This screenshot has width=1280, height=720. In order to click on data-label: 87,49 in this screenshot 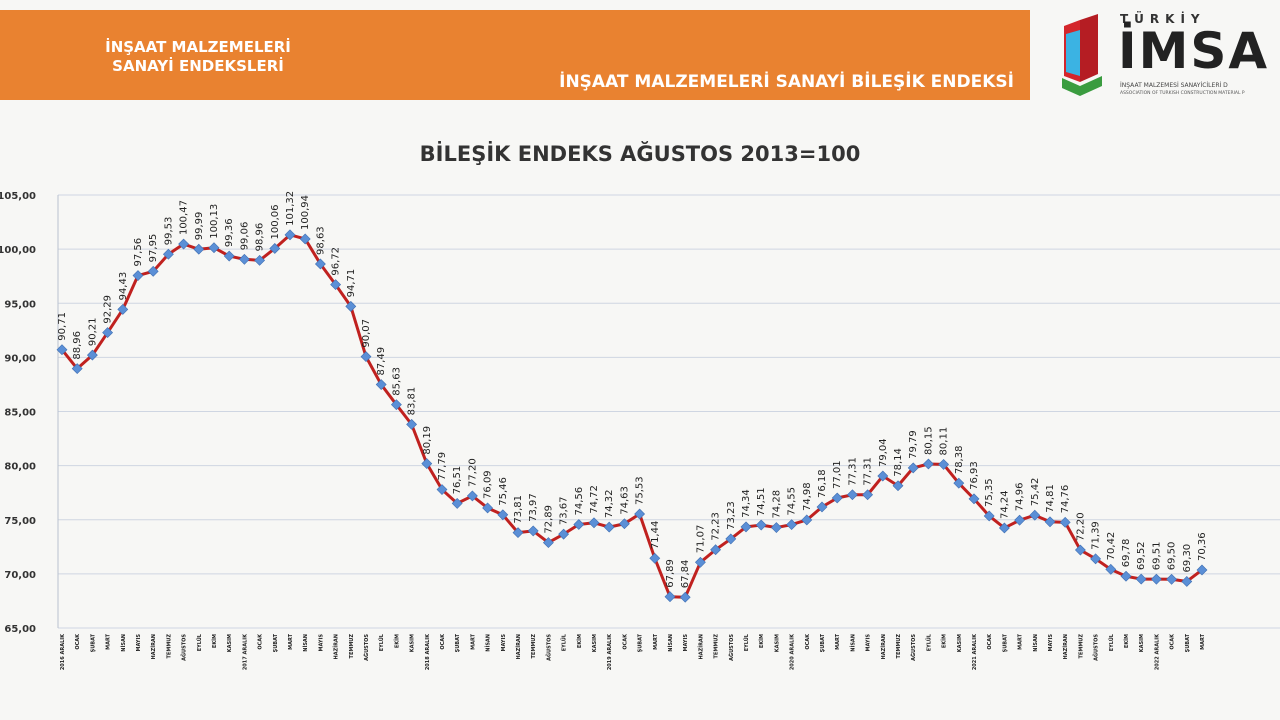, I will do `click(381, 361)`.